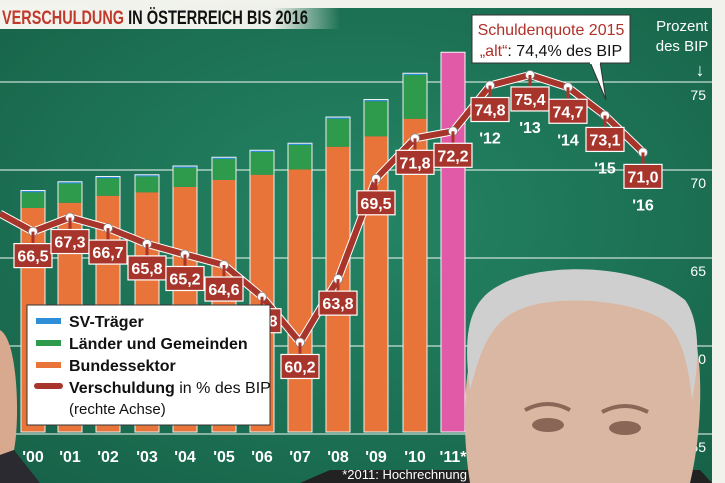 The image size is (725, 483). I want to click on title-accent: VERSCHULDUNG, so click(63, 18).